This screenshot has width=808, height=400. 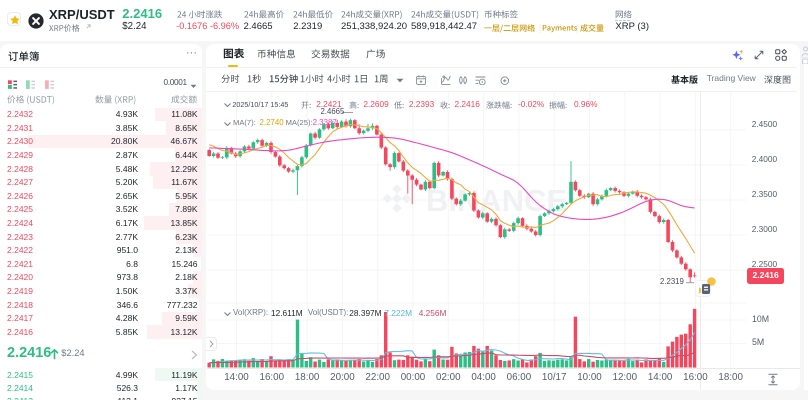 What do you see at coordinates (496, 200) in the screenshot?
I see `svg-text: BINANCE` at bounding box center [496, 200].